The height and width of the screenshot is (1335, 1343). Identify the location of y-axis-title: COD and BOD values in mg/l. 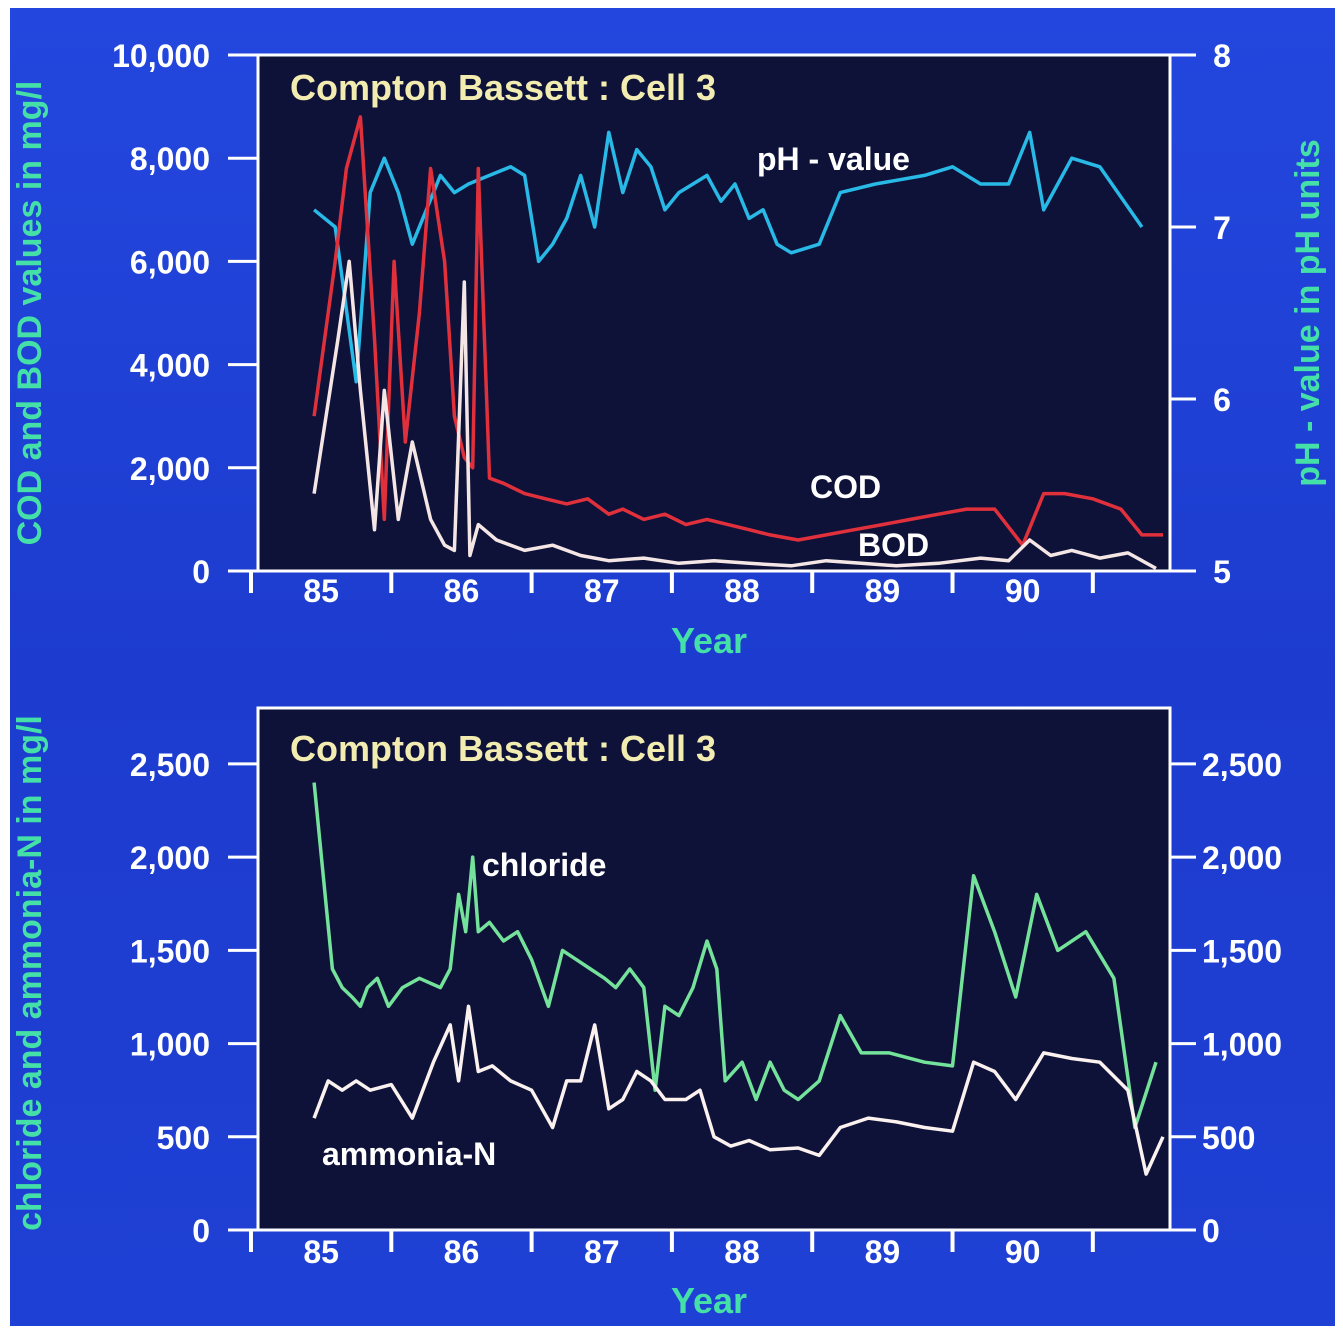
(30, 313).